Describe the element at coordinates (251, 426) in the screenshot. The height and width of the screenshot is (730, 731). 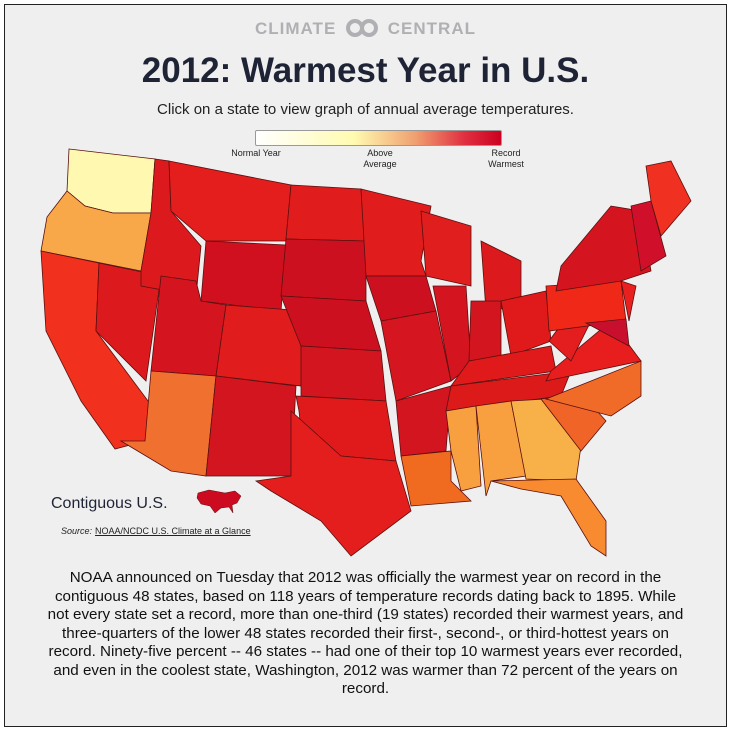
I see `state-nm` at that location.